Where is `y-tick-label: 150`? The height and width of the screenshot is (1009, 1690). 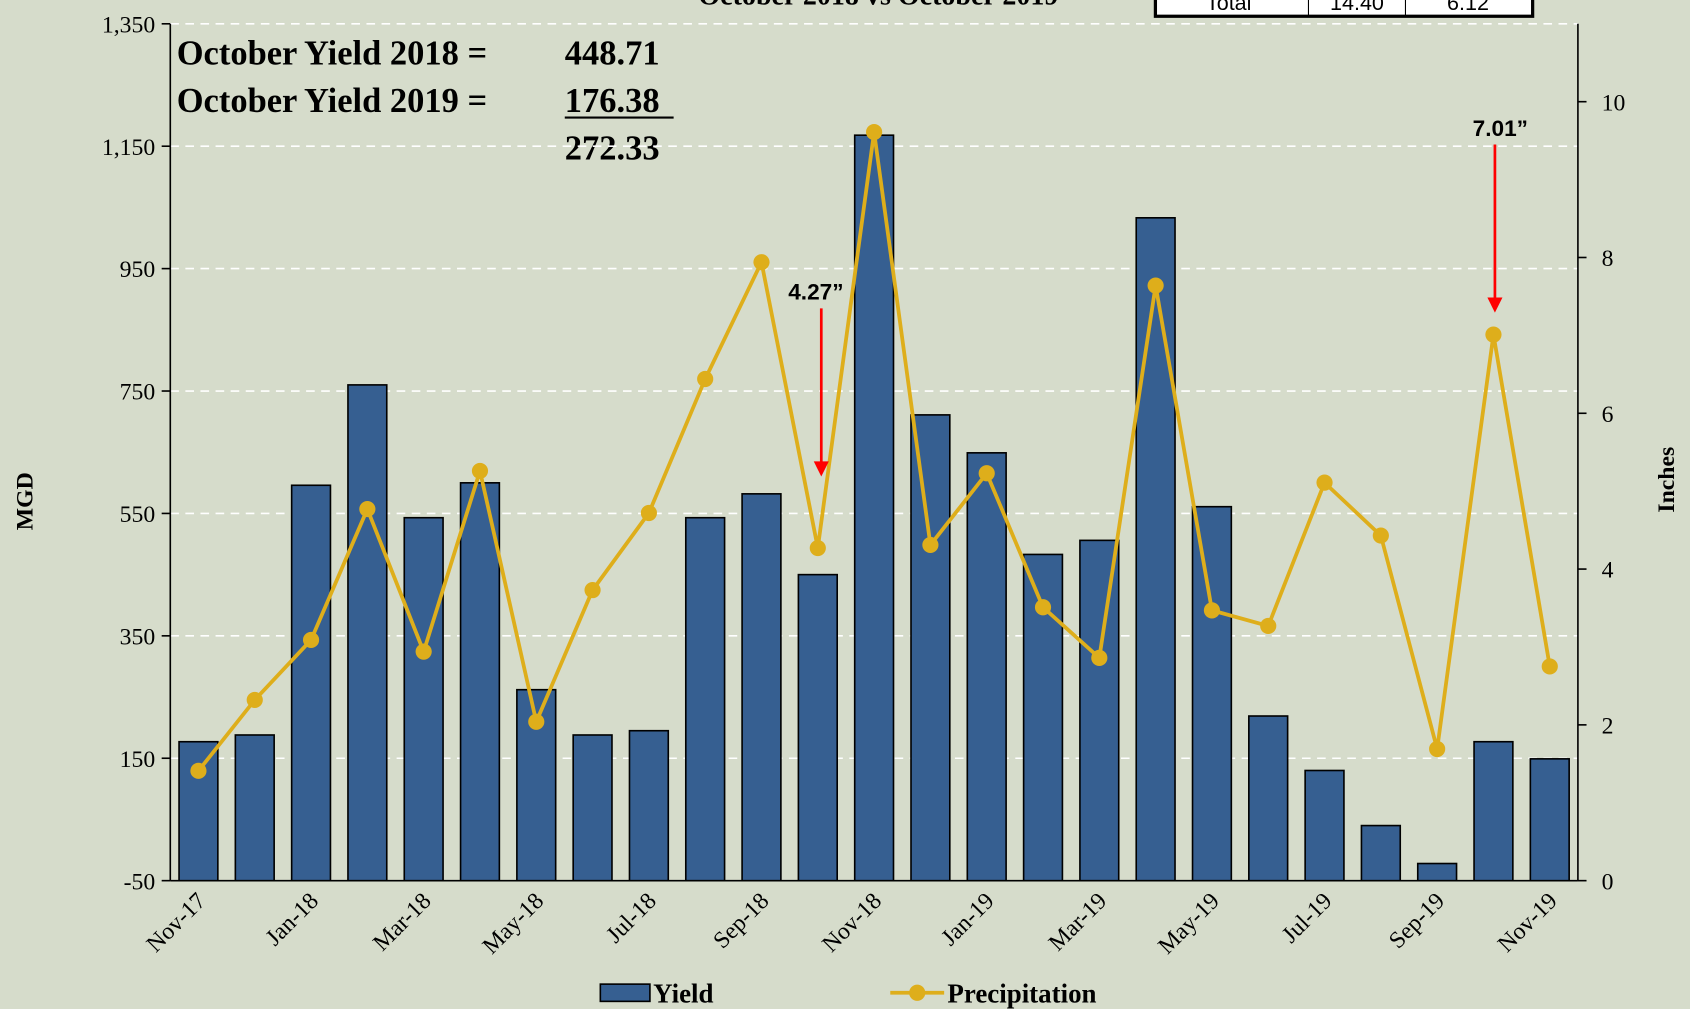
y-tick-label: 150 is located at coordinates (138, 760).